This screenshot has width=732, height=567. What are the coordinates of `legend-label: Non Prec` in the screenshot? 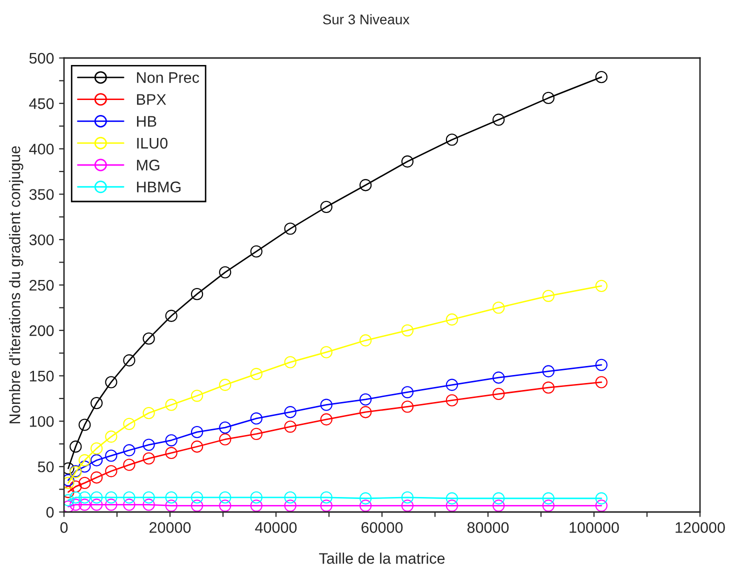 It's located at (168, 77).